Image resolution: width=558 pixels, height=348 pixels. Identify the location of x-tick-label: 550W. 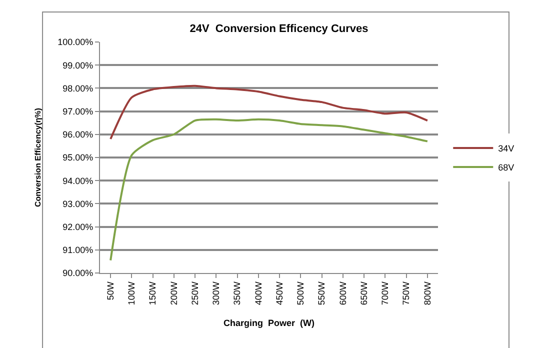
(321, 293).